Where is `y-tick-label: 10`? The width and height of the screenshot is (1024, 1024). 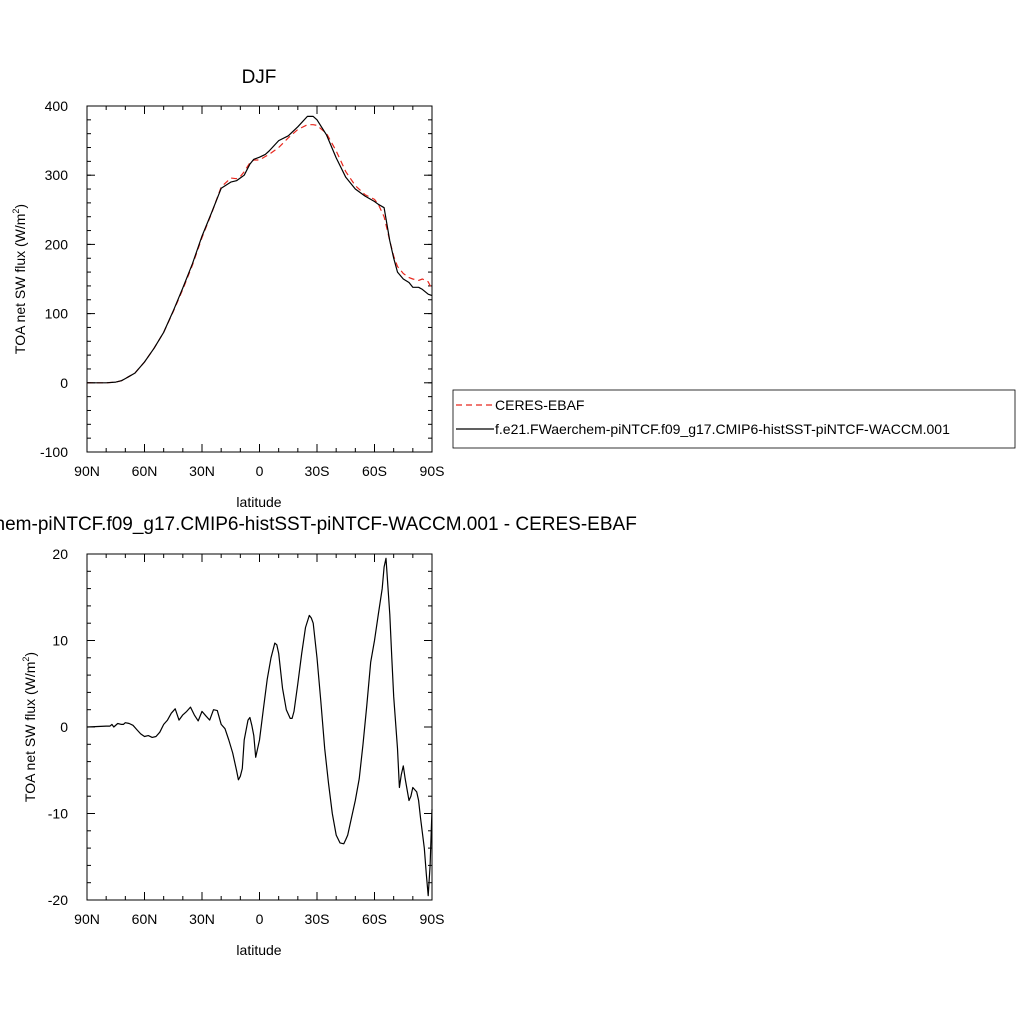
y-tick-label: 10 is located at coordinates (60, 641).